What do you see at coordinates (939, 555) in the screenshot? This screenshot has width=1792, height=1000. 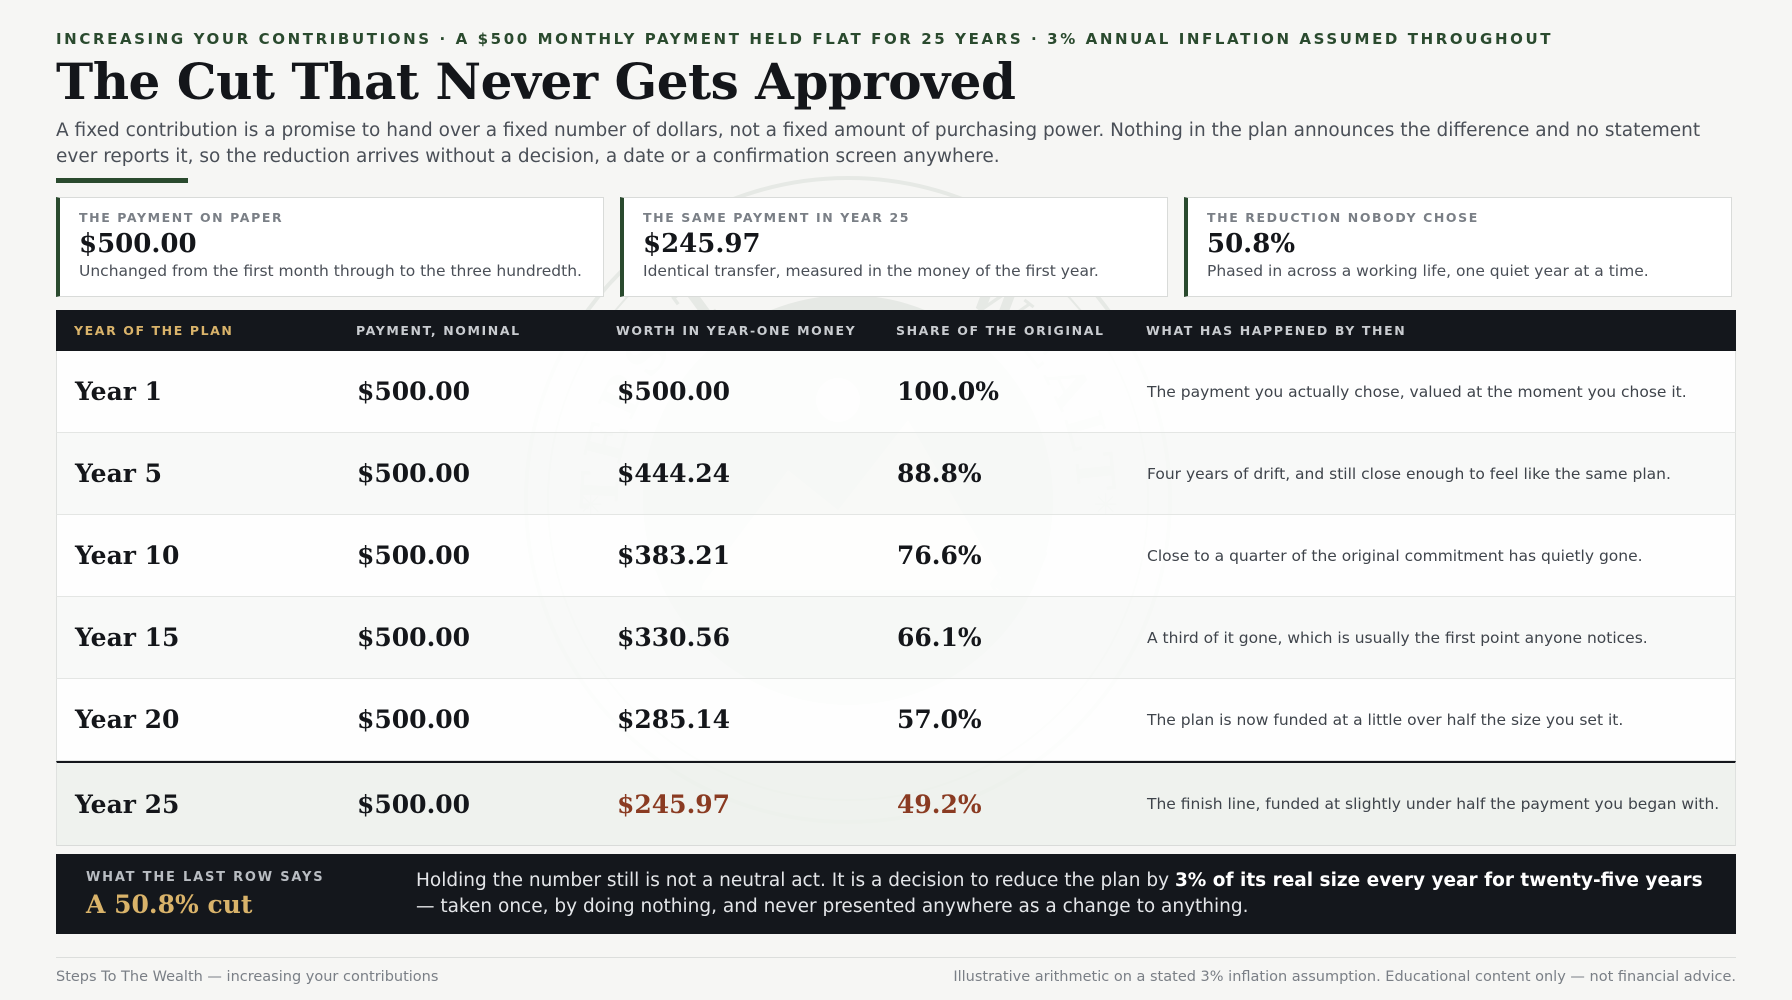 I see `cell-share: 76.6%` at bounding box center [939, 555].